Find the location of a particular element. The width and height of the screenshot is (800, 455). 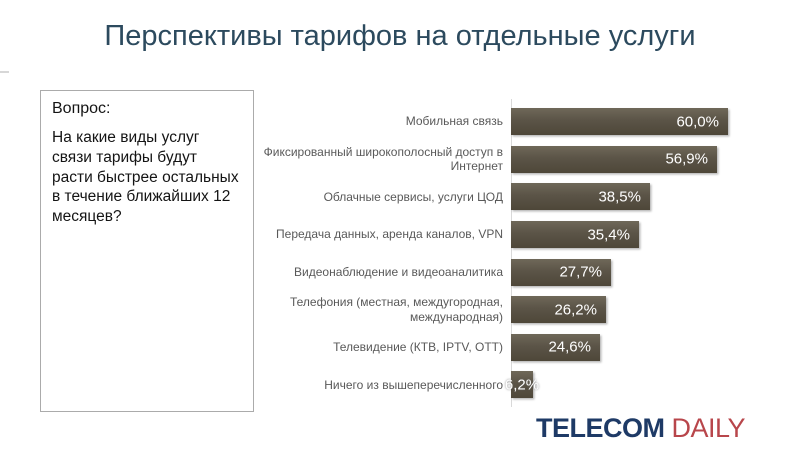

bar-category-label: Видеонаблюдение и видеоаналитика is located at coordinates (398, 271).